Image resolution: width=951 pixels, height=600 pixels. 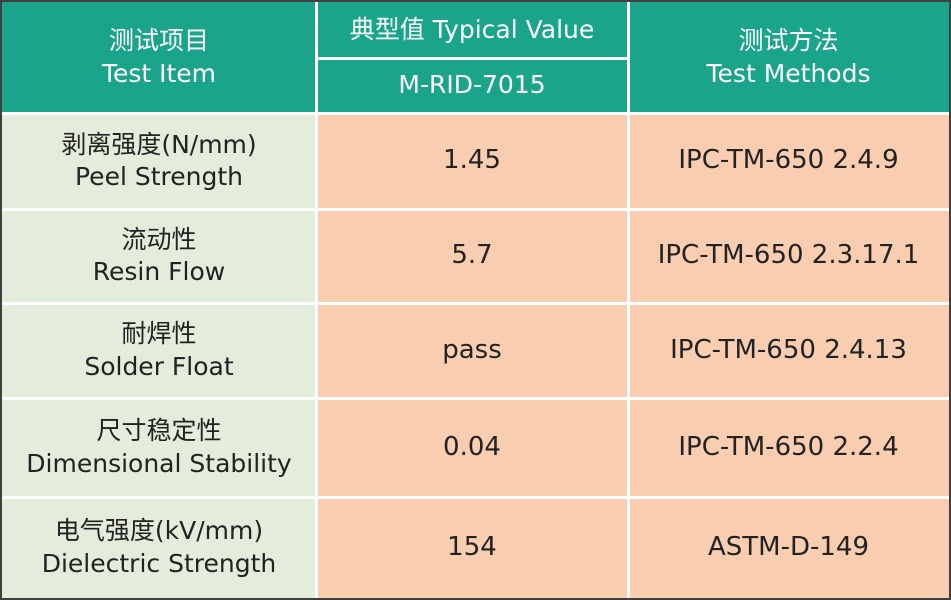 I want to click on row-value-peel-strength: 1.45, so click(x=472, y=161).